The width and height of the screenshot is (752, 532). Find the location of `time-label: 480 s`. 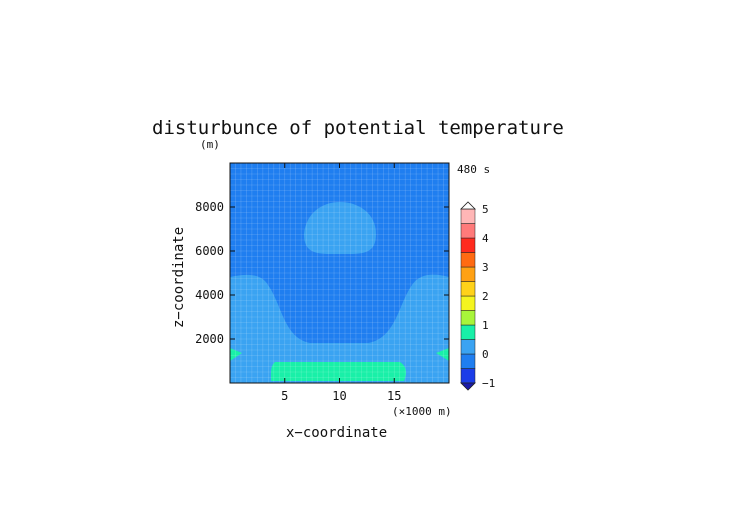

time-label: 480 s is located at coordinates (473, 169).